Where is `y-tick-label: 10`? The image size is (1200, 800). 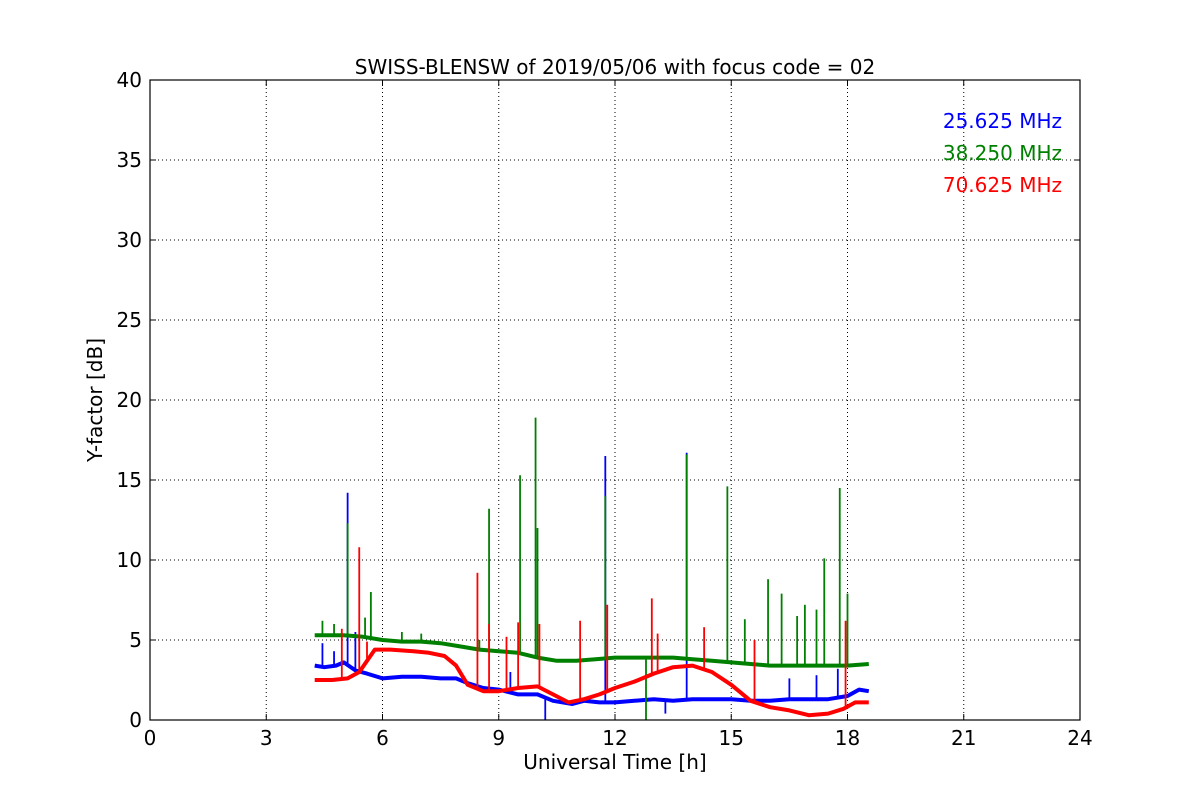
y-tick-label: 10 is located at coordinates (129, 560).